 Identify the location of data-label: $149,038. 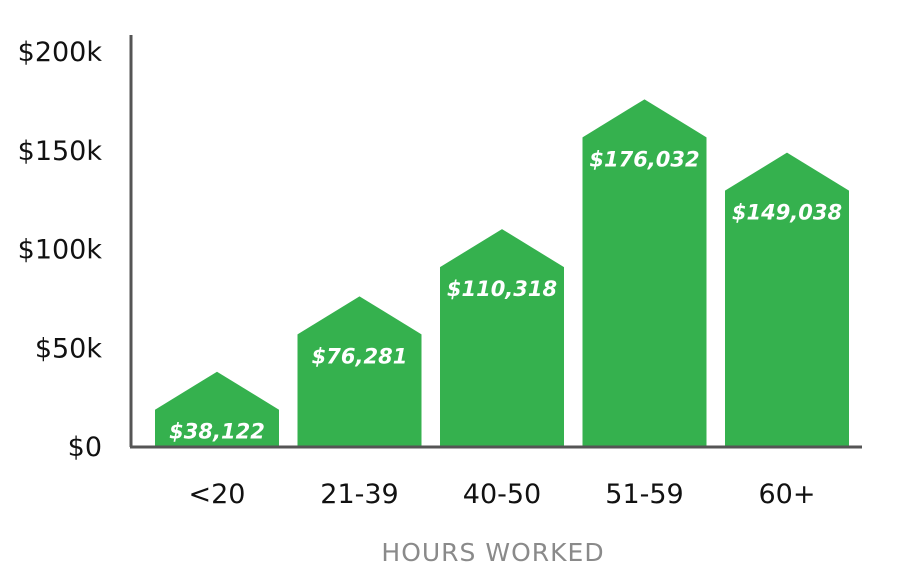
(787, 213).